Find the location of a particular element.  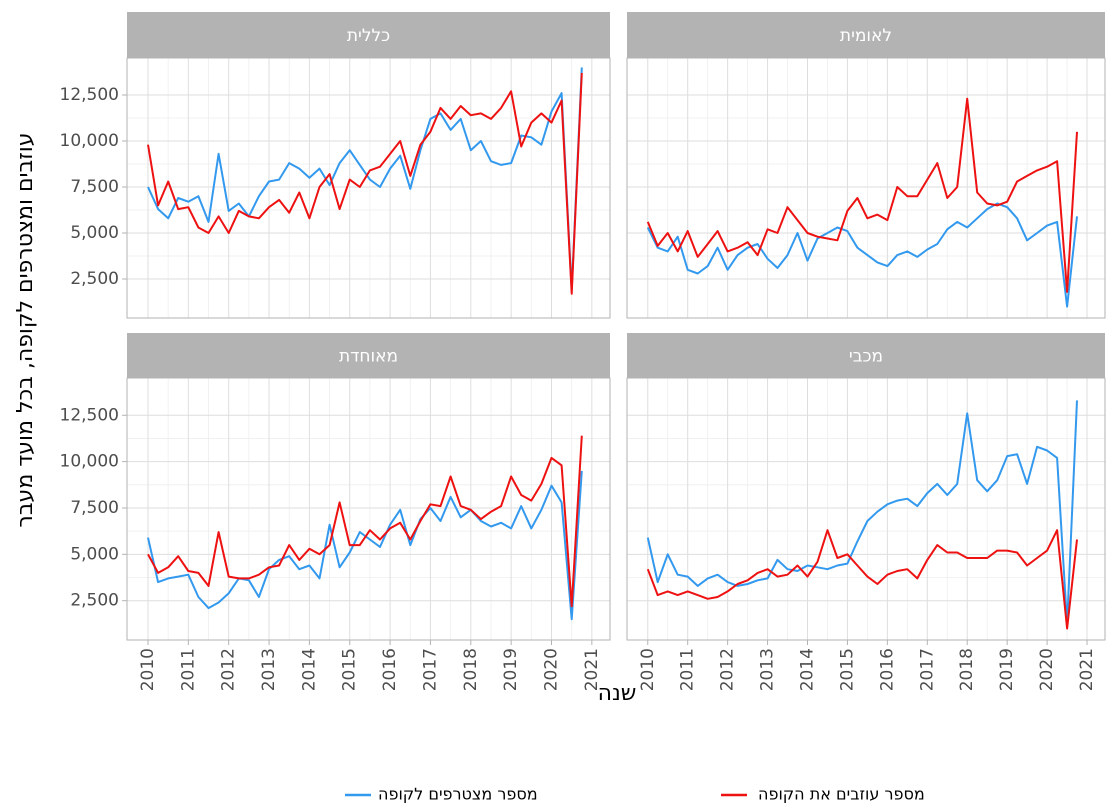

legend-label: מספר עוזבים את הקופה is located at coordinates (841, 794).